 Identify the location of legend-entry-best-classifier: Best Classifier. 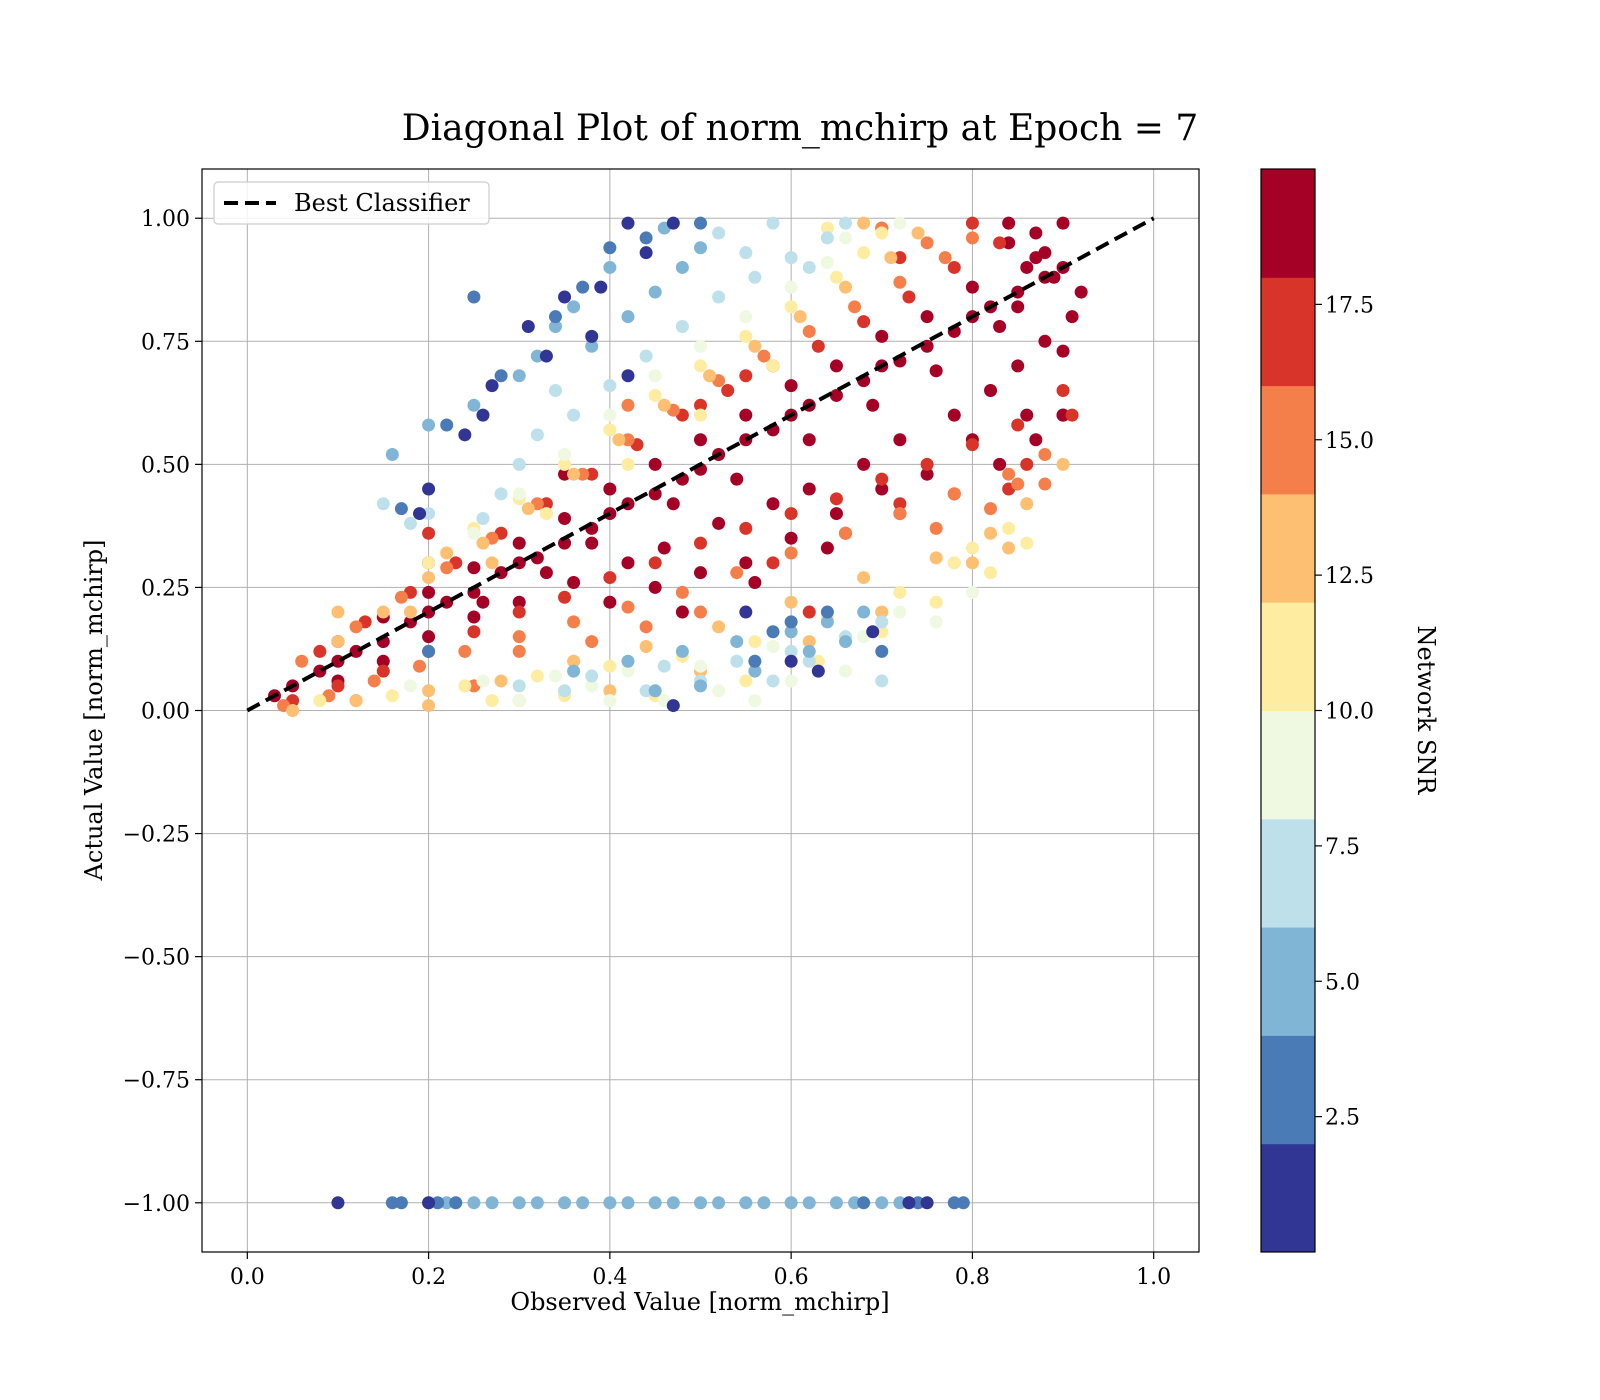
(382, 203).